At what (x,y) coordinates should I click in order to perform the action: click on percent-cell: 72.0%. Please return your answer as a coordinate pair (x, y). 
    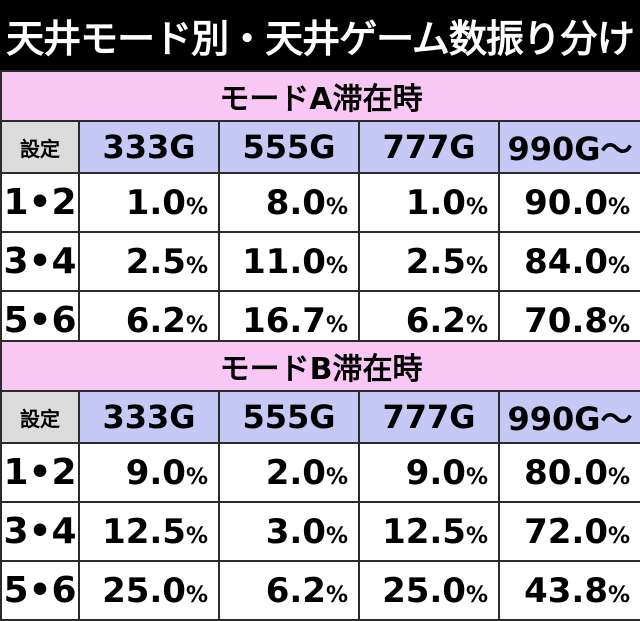
    Looking at the image, I should click on (568, 531).